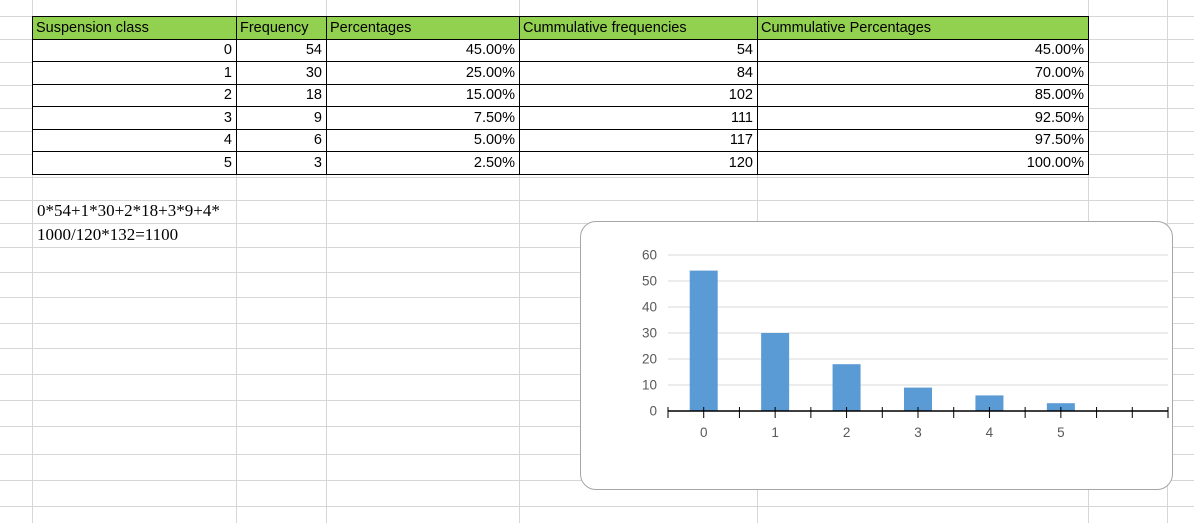 Image resolution: width=1194 pixels, height=523 pixels. Describe the element at coordinates (638, 28) in the screenshot. I see `column-header: Cummulative frequencies` at that location.